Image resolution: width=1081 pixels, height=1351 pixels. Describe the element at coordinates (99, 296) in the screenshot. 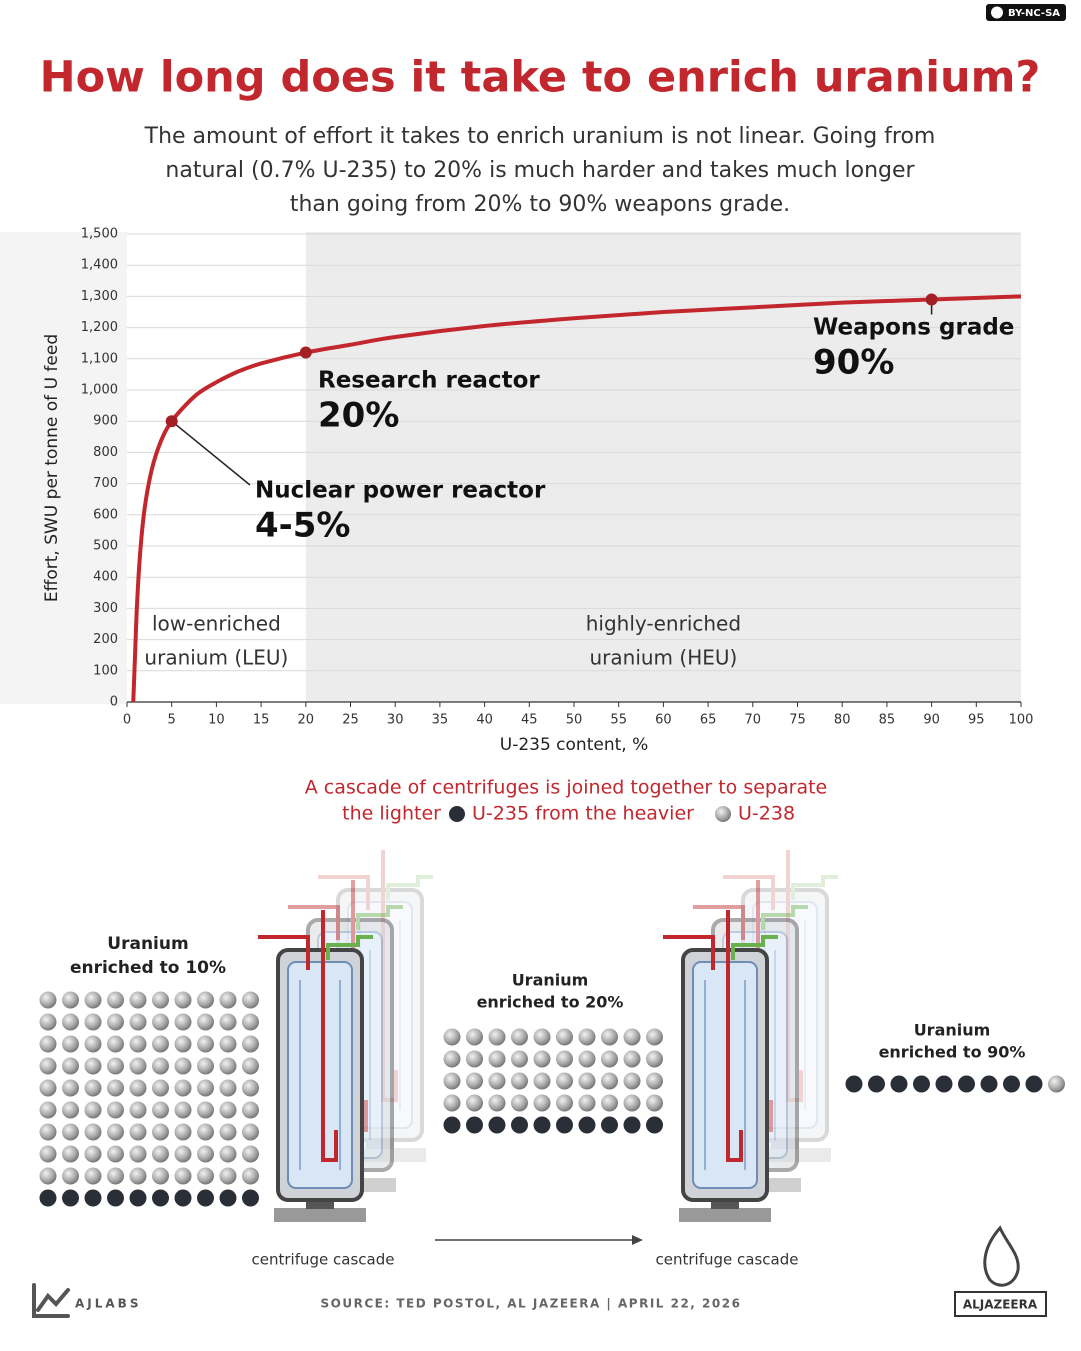

I see `y-tick-label: 1,300` at that location.